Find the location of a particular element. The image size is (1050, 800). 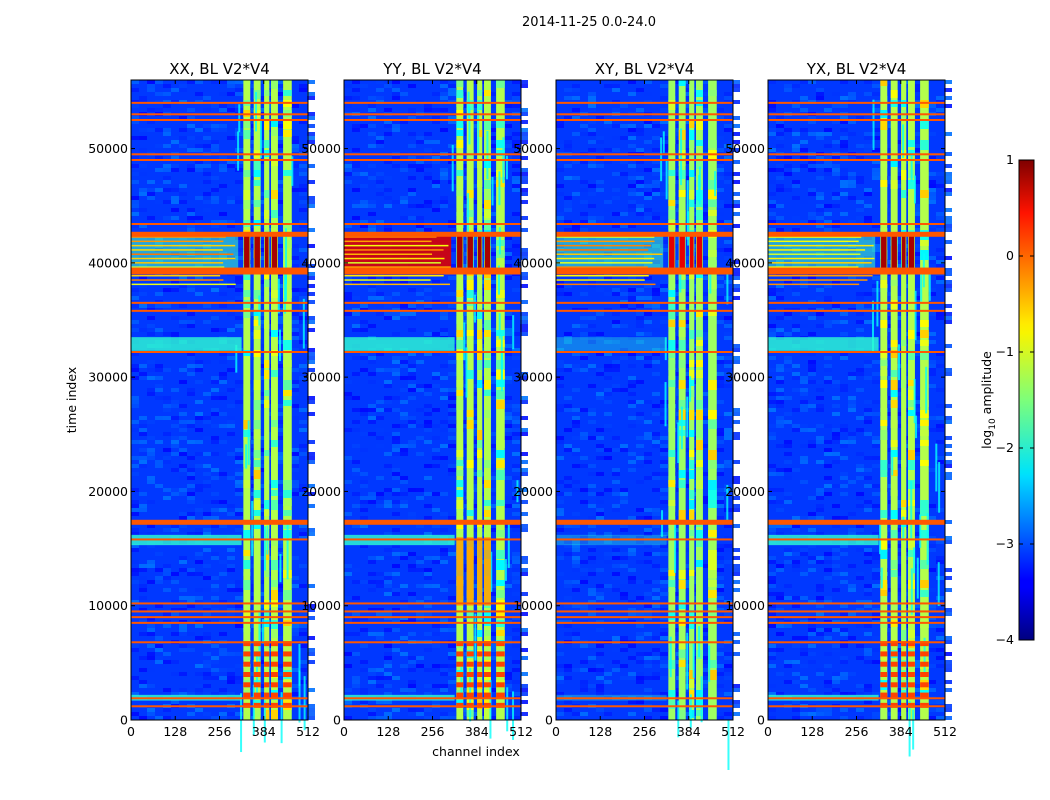

warm-region is located at coordinates (487, 571).